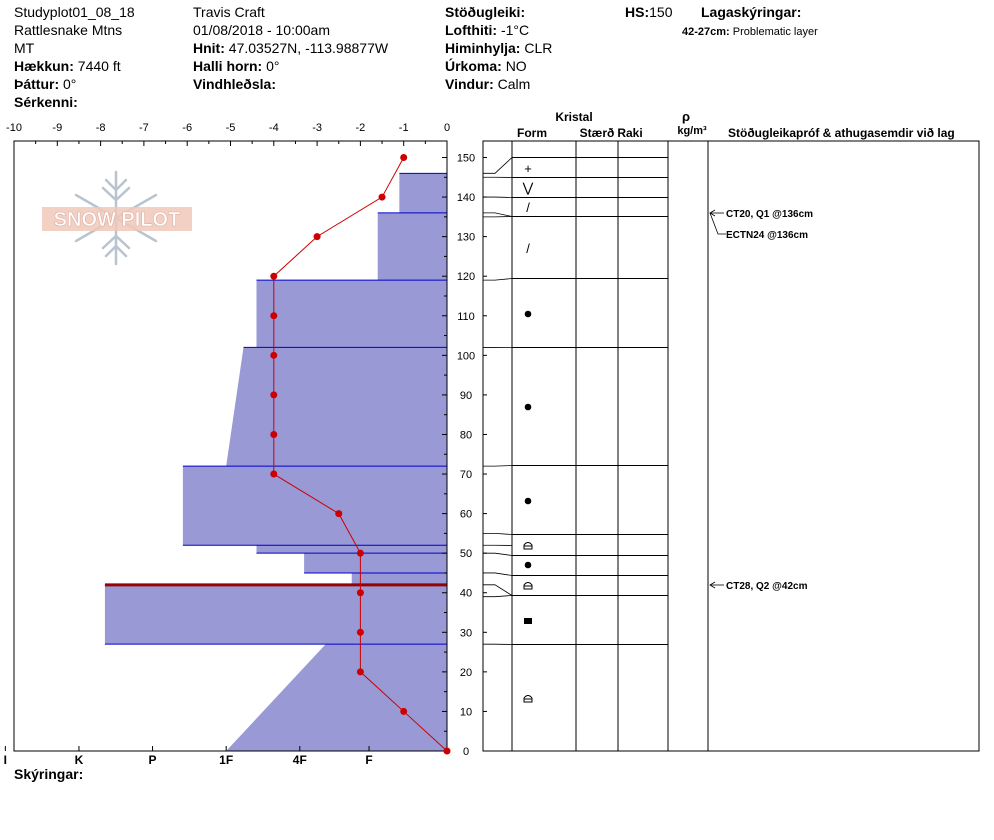  Describe the element at coordinates (466, 159) in the screenshot. I see `height-tick-label: 150` at that location.